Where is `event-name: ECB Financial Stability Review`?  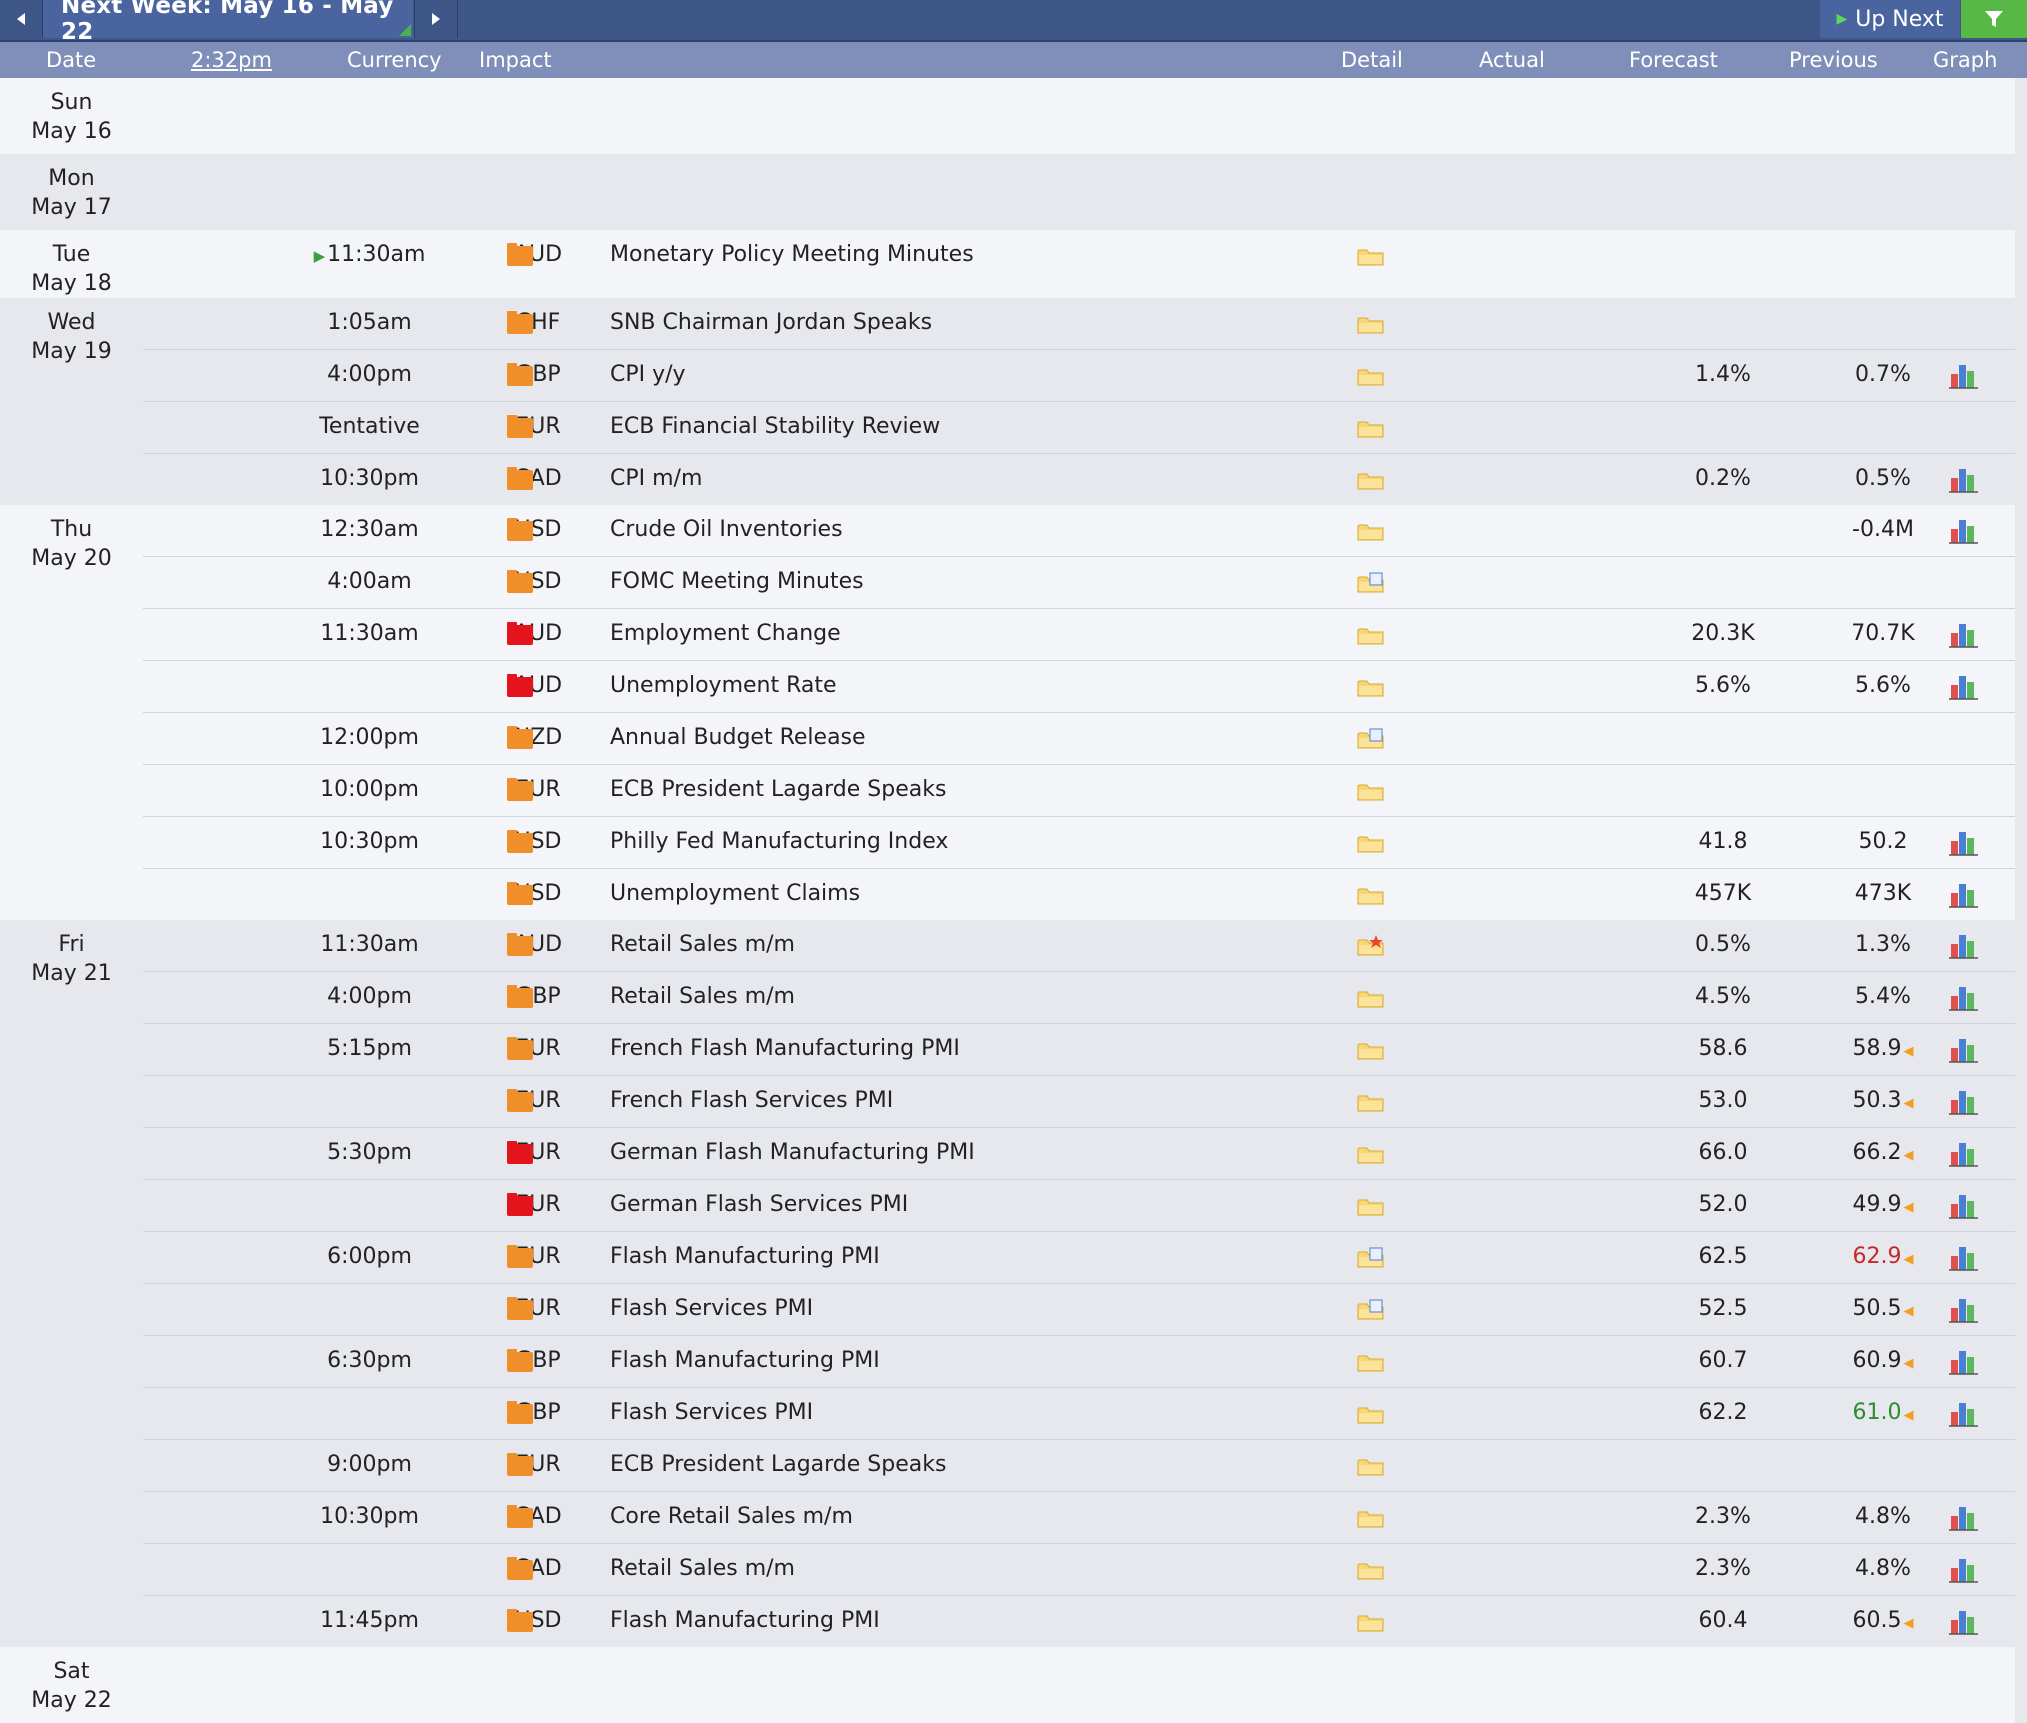 event-name: ECB Financial Stability Review is located at coordinates (775, 426).